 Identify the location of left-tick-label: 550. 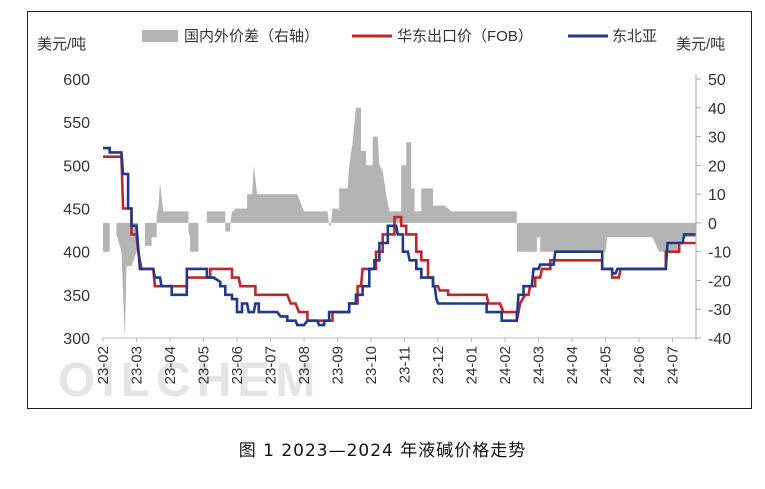
(76, 123).